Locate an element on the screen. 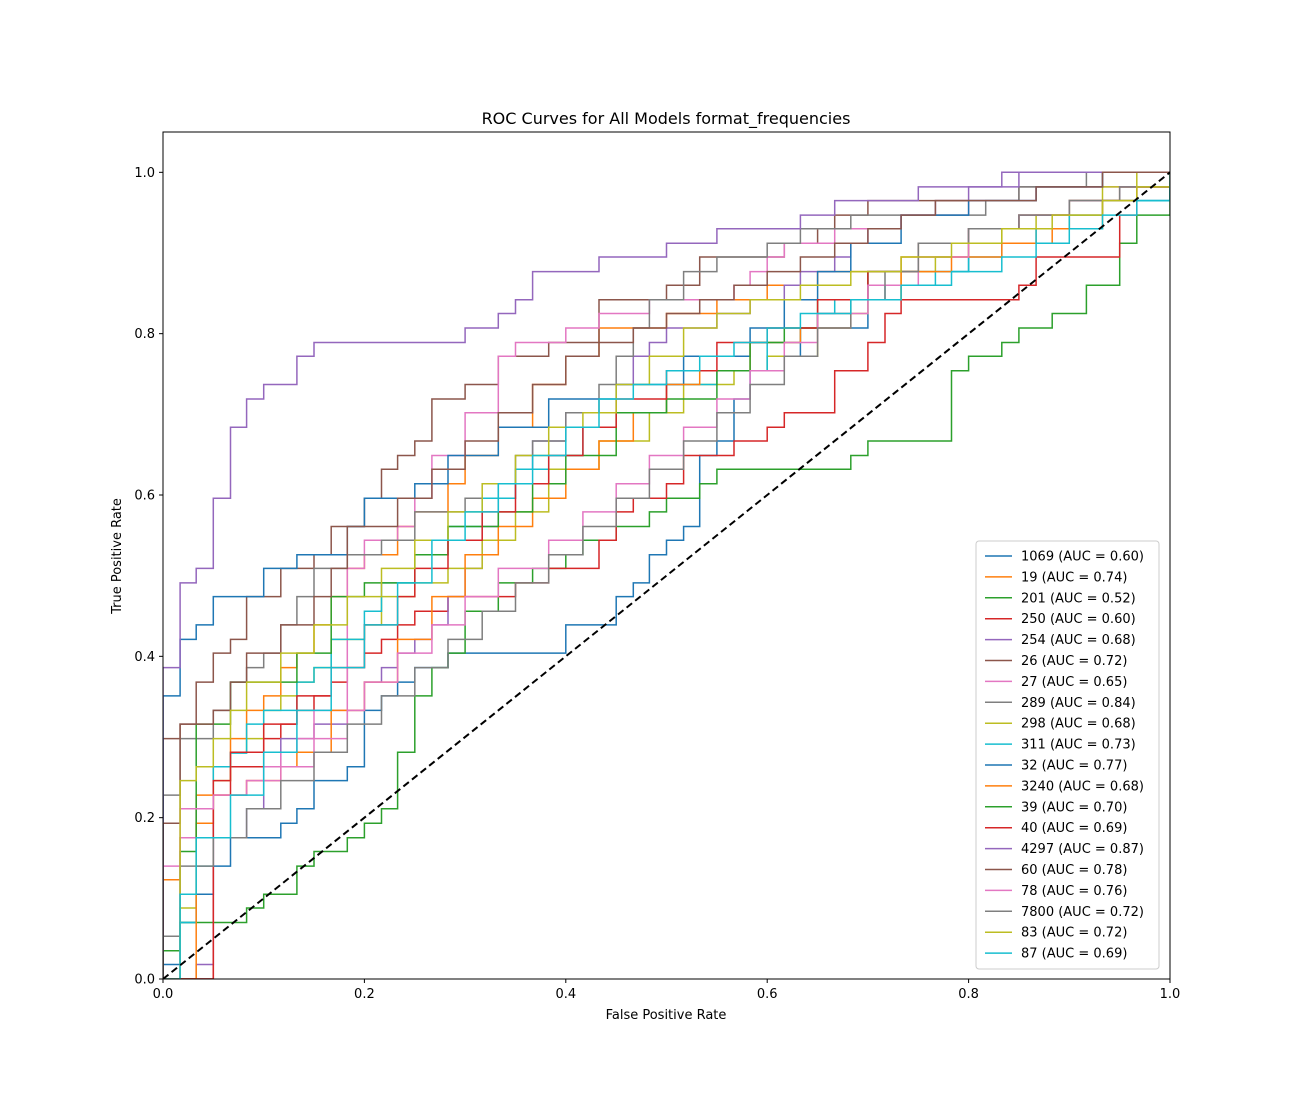 The height and width of the screenshot is (1104, 1300). y-axis-label: True Positive Rate is located at coordinates (117, 556).